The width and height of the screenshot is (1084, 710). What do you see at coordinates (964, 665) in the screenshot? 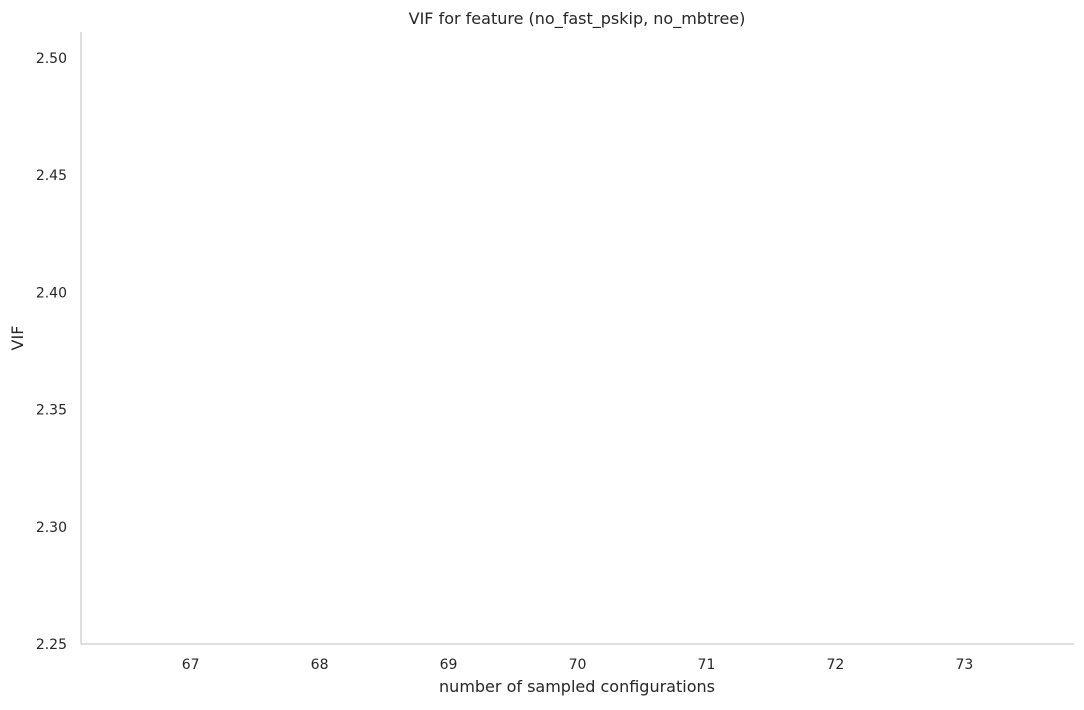
I see `x-tick-label: 73` at bounding box center [964, 665].